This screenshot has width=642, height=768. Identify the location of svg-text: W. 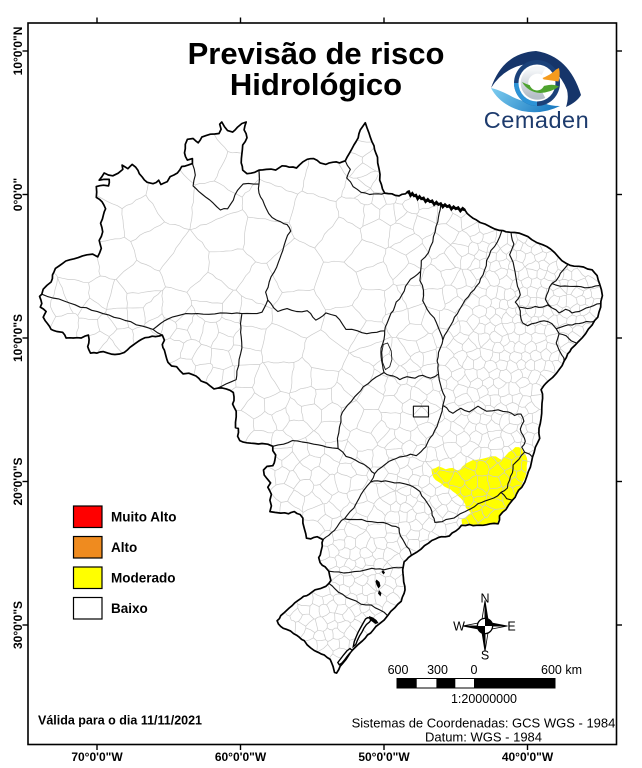
(459, 627).